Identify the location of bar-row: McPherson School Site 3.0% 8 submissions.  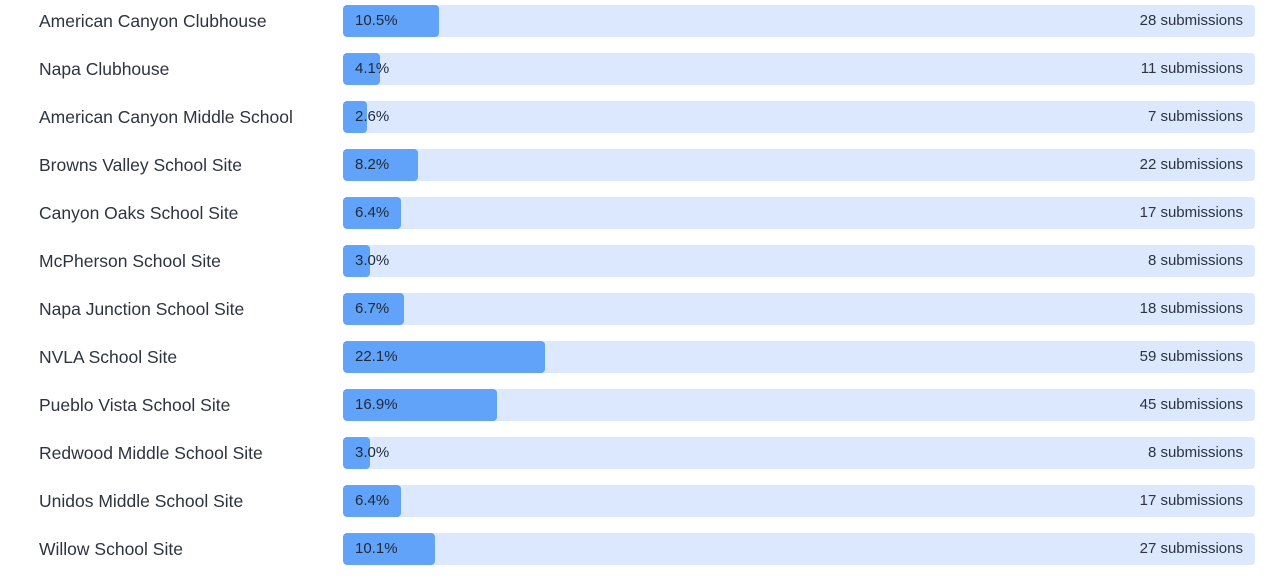
(634, 261).